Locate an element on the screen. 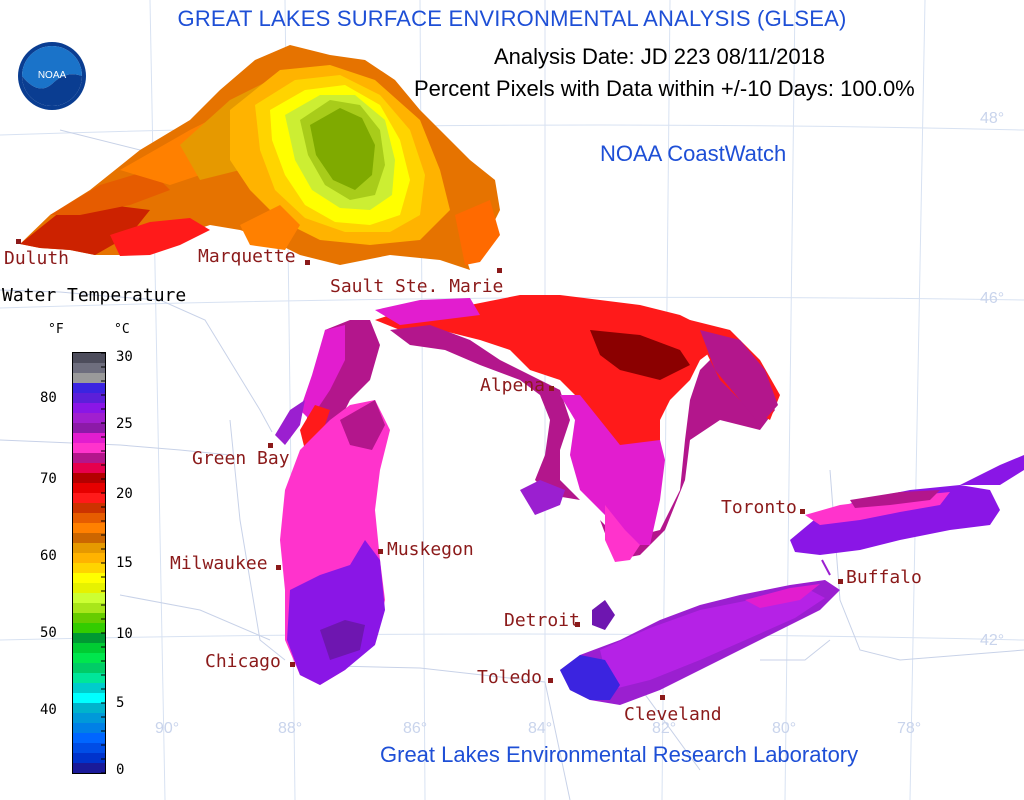 The image size is (1024, 800). city-label-marquette: Marquette is located at coordinates (247, 256).